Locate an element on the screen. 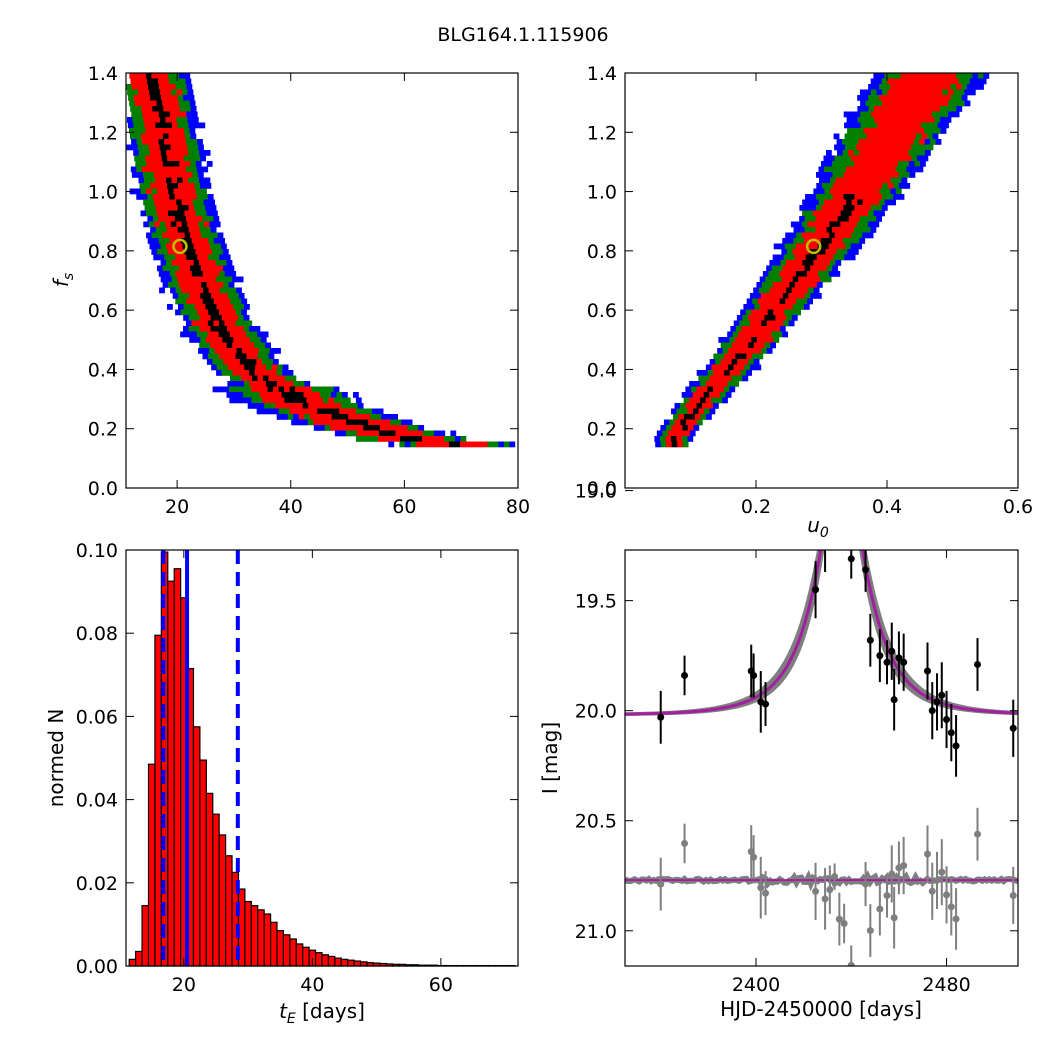 This screenshot has height=1050, width=1050. plot-frame is located at coordinates (821, 280).